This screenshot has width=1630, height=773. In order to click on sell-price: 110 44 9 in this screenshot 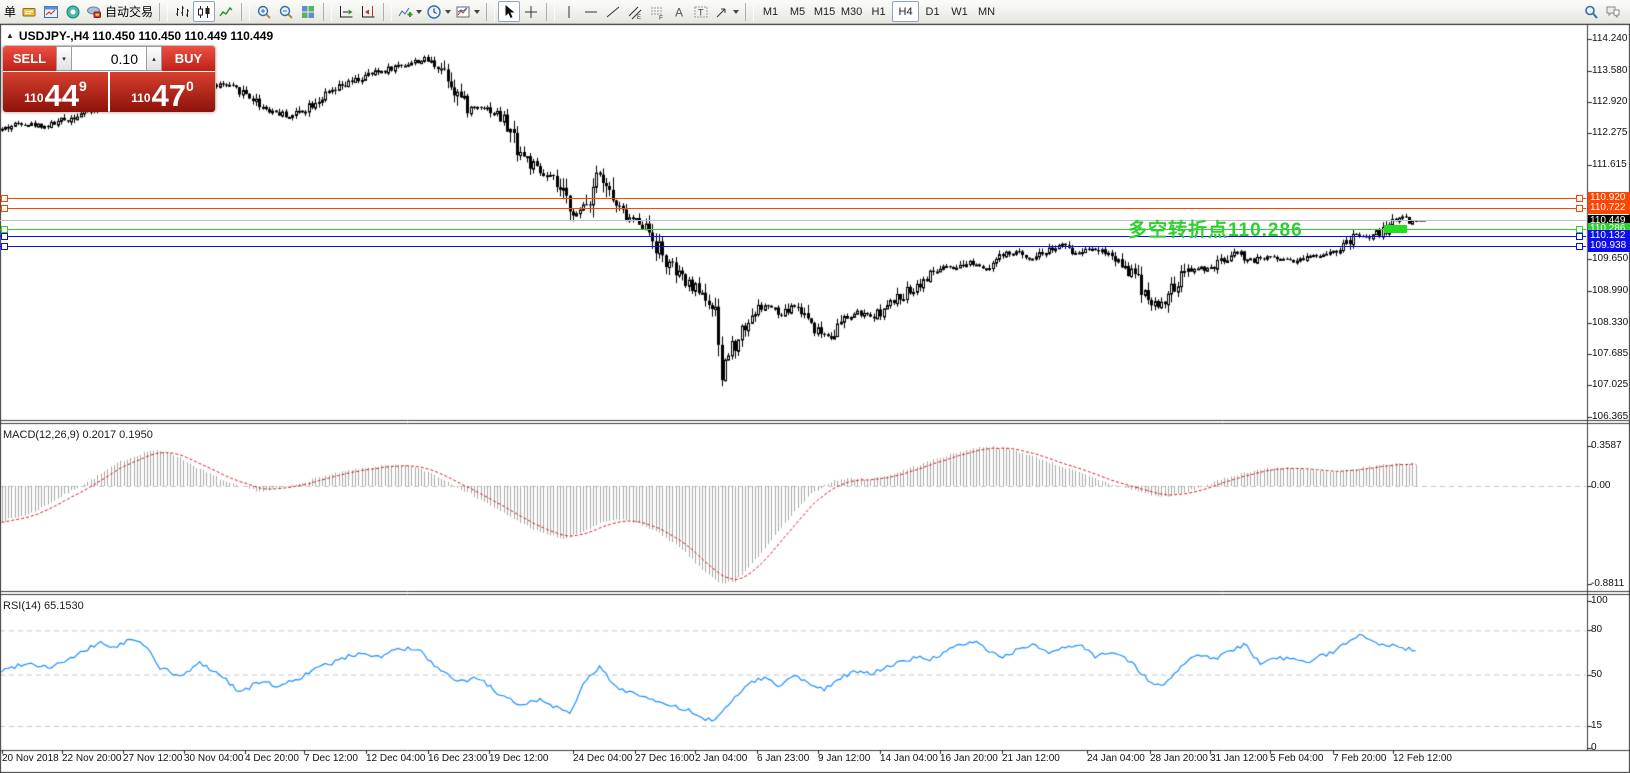, I will do `click(55, 92)`.